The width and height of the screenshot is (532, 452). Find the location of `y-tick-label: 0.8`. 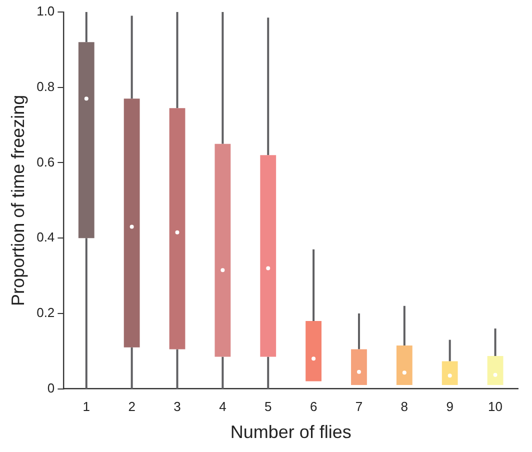

y-tick-label: 0.8 is located at coordinates (45, 86).